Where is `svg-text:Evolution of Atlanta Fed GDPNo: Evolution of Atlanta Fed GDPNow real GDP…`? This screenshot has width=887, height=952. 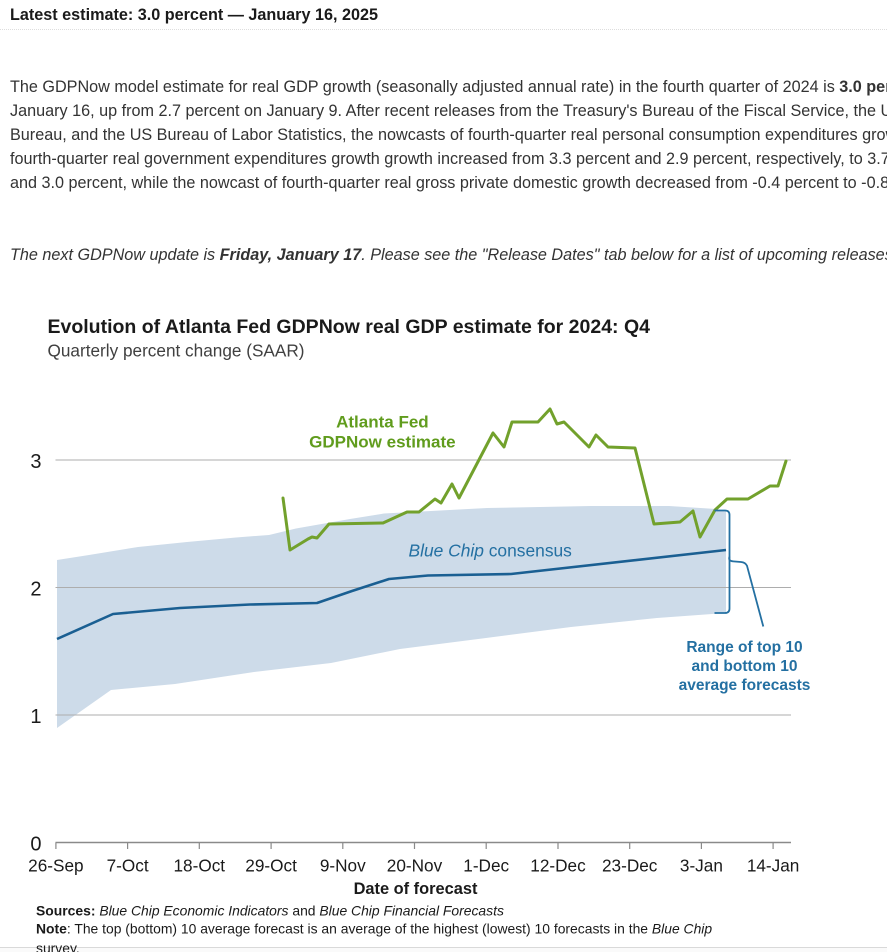 svg-text:Evolution of Atlanta Fed GDPNo: Evolution of Atlanta Fed GDPNow real GDP… is located at coordinates (349, 327).